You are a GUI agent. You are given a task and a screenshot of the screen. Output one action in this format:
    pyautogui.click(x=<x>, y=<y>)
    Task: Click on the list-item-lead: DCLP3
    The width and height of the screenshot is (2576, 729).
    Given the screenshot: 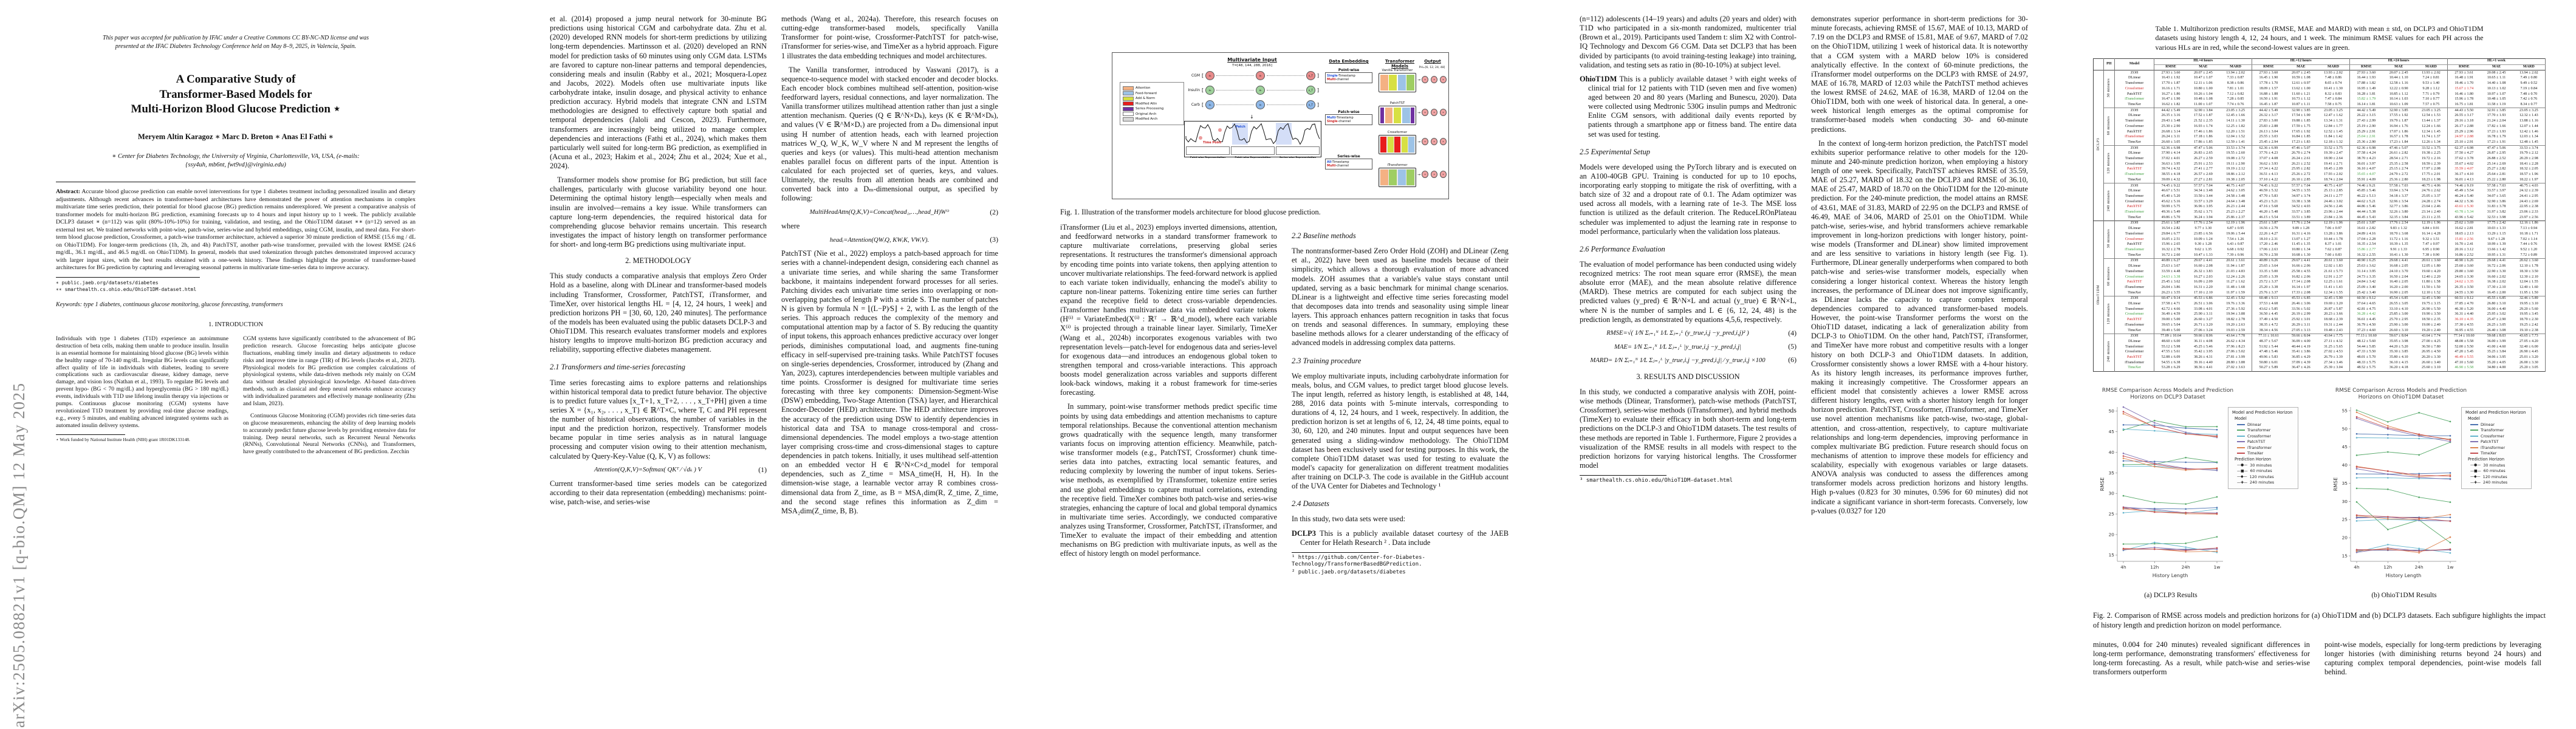 What is the action you would take?
    pyautogui.click(x=1304, y=534)
    